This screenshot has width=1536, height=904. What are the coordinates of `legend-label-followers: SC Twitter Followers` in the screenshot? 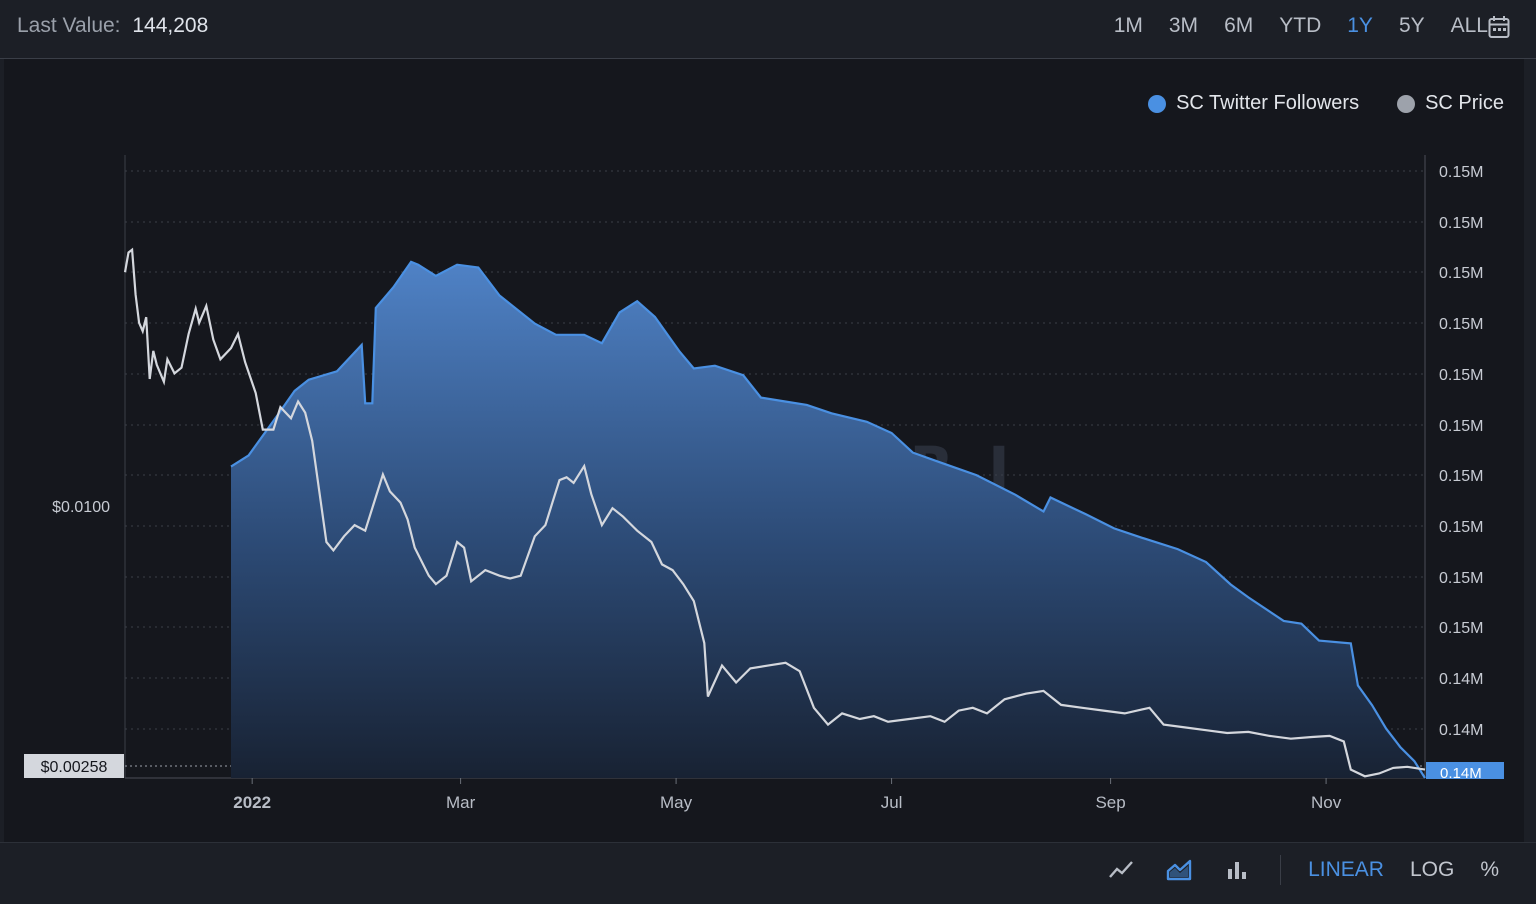 It's located at (1268, 103).